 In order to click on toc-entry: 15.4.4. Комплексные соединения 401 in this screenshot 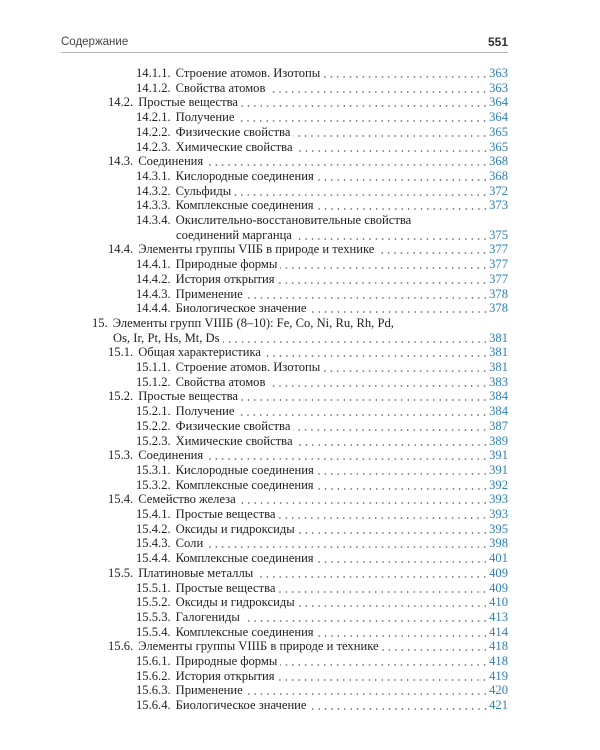, I will do `click(322, 558)`.